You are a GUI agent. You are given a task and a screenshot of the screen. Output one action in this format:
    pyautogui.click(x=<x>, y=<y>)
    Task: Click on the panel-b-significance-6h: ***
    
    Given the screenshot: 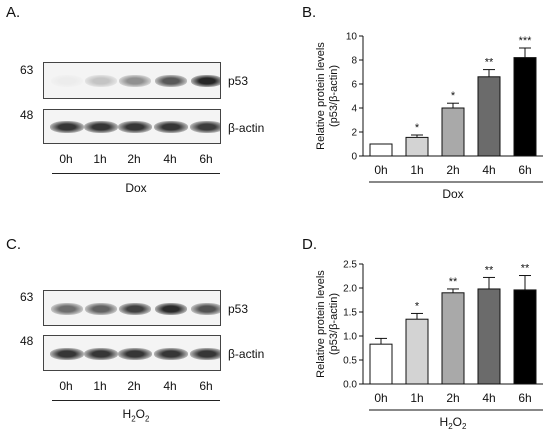 What is the action you would take?
    pyautogui.click(x=526, y=41)
    